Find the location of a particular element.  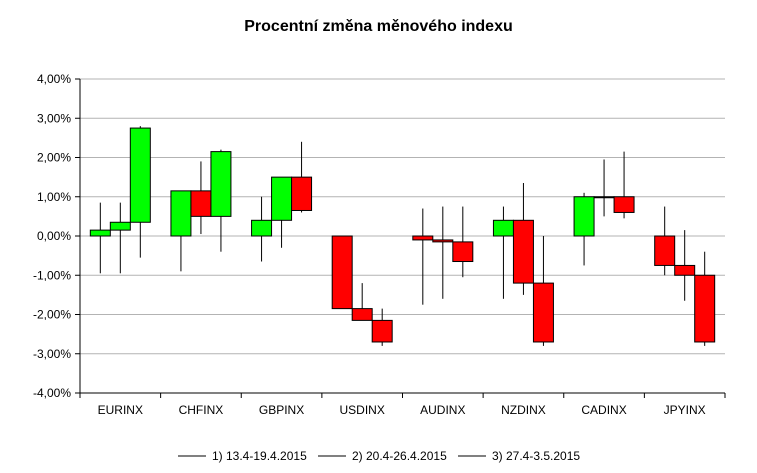

y-tick-label: 4,00% is located at coordinates (54, 79).